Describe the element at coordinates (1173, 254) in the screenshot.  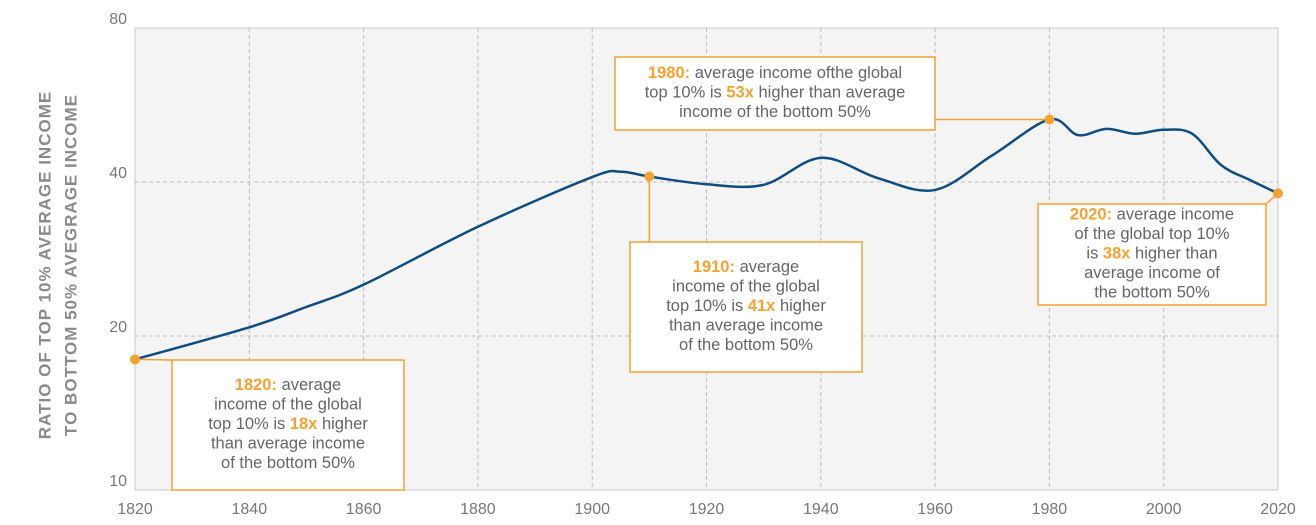
I see `annotation-segment: higher than` at that location.